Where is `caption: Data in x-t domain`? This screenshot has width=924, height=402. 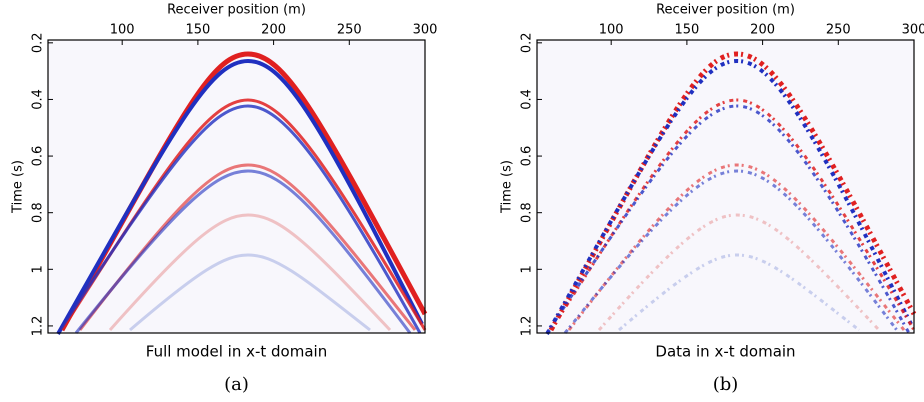 caption: Data in x-t domain is located at coordinates (725, 352).